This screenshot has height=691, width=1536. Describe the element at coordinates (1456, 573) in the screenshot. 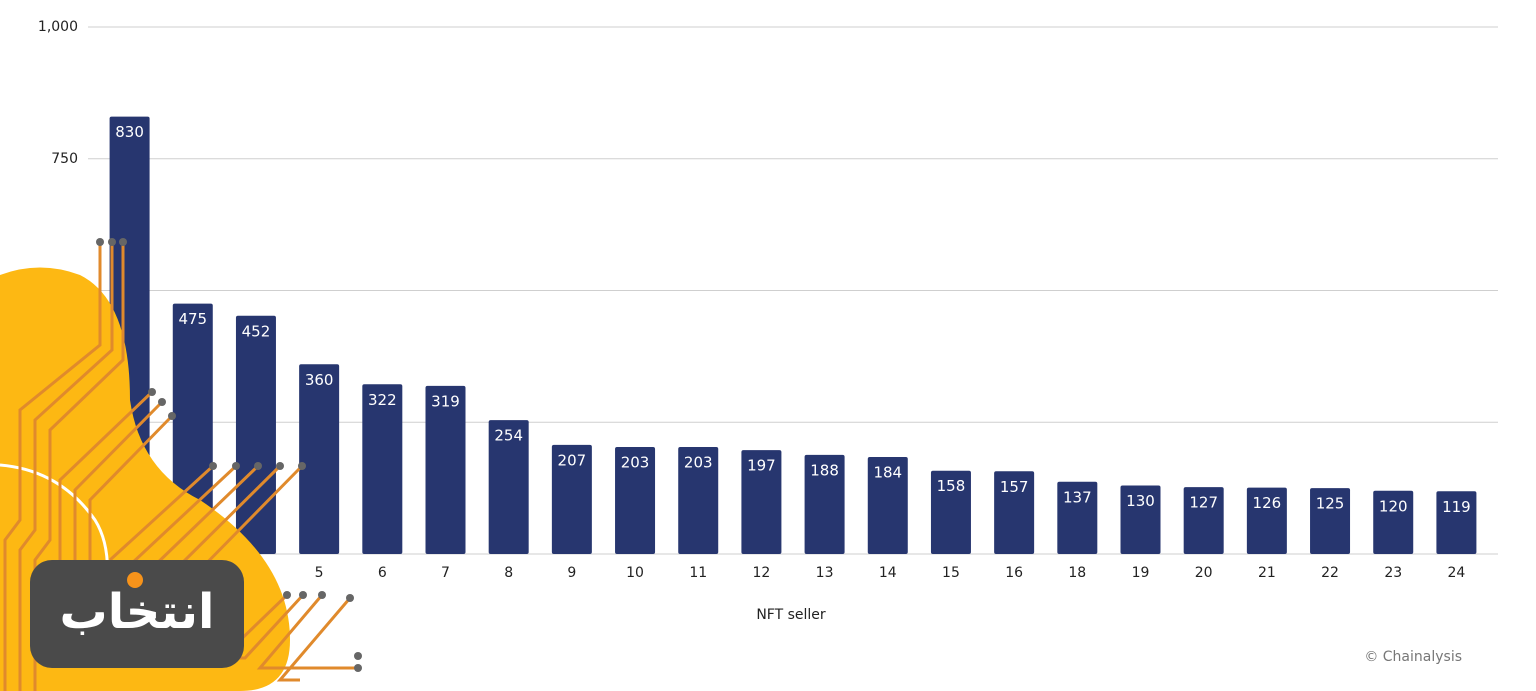

I see `x-tick-label: 24` at that location.